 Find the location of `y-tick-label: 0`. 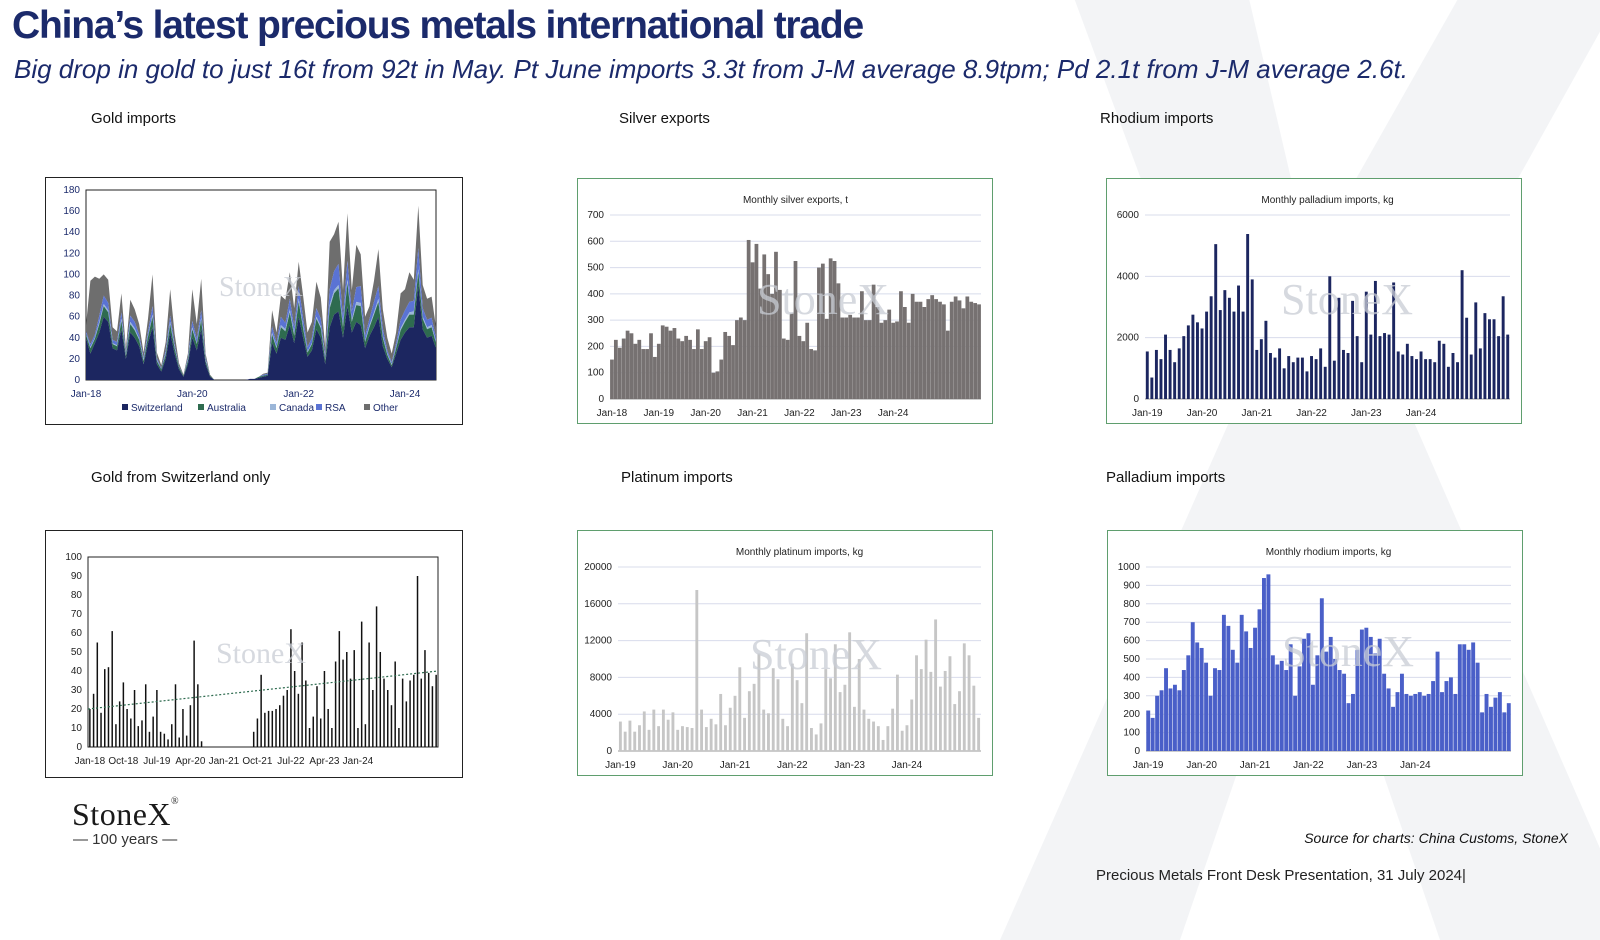

y-tick-label: 0 is located at coordinates (609, 751).